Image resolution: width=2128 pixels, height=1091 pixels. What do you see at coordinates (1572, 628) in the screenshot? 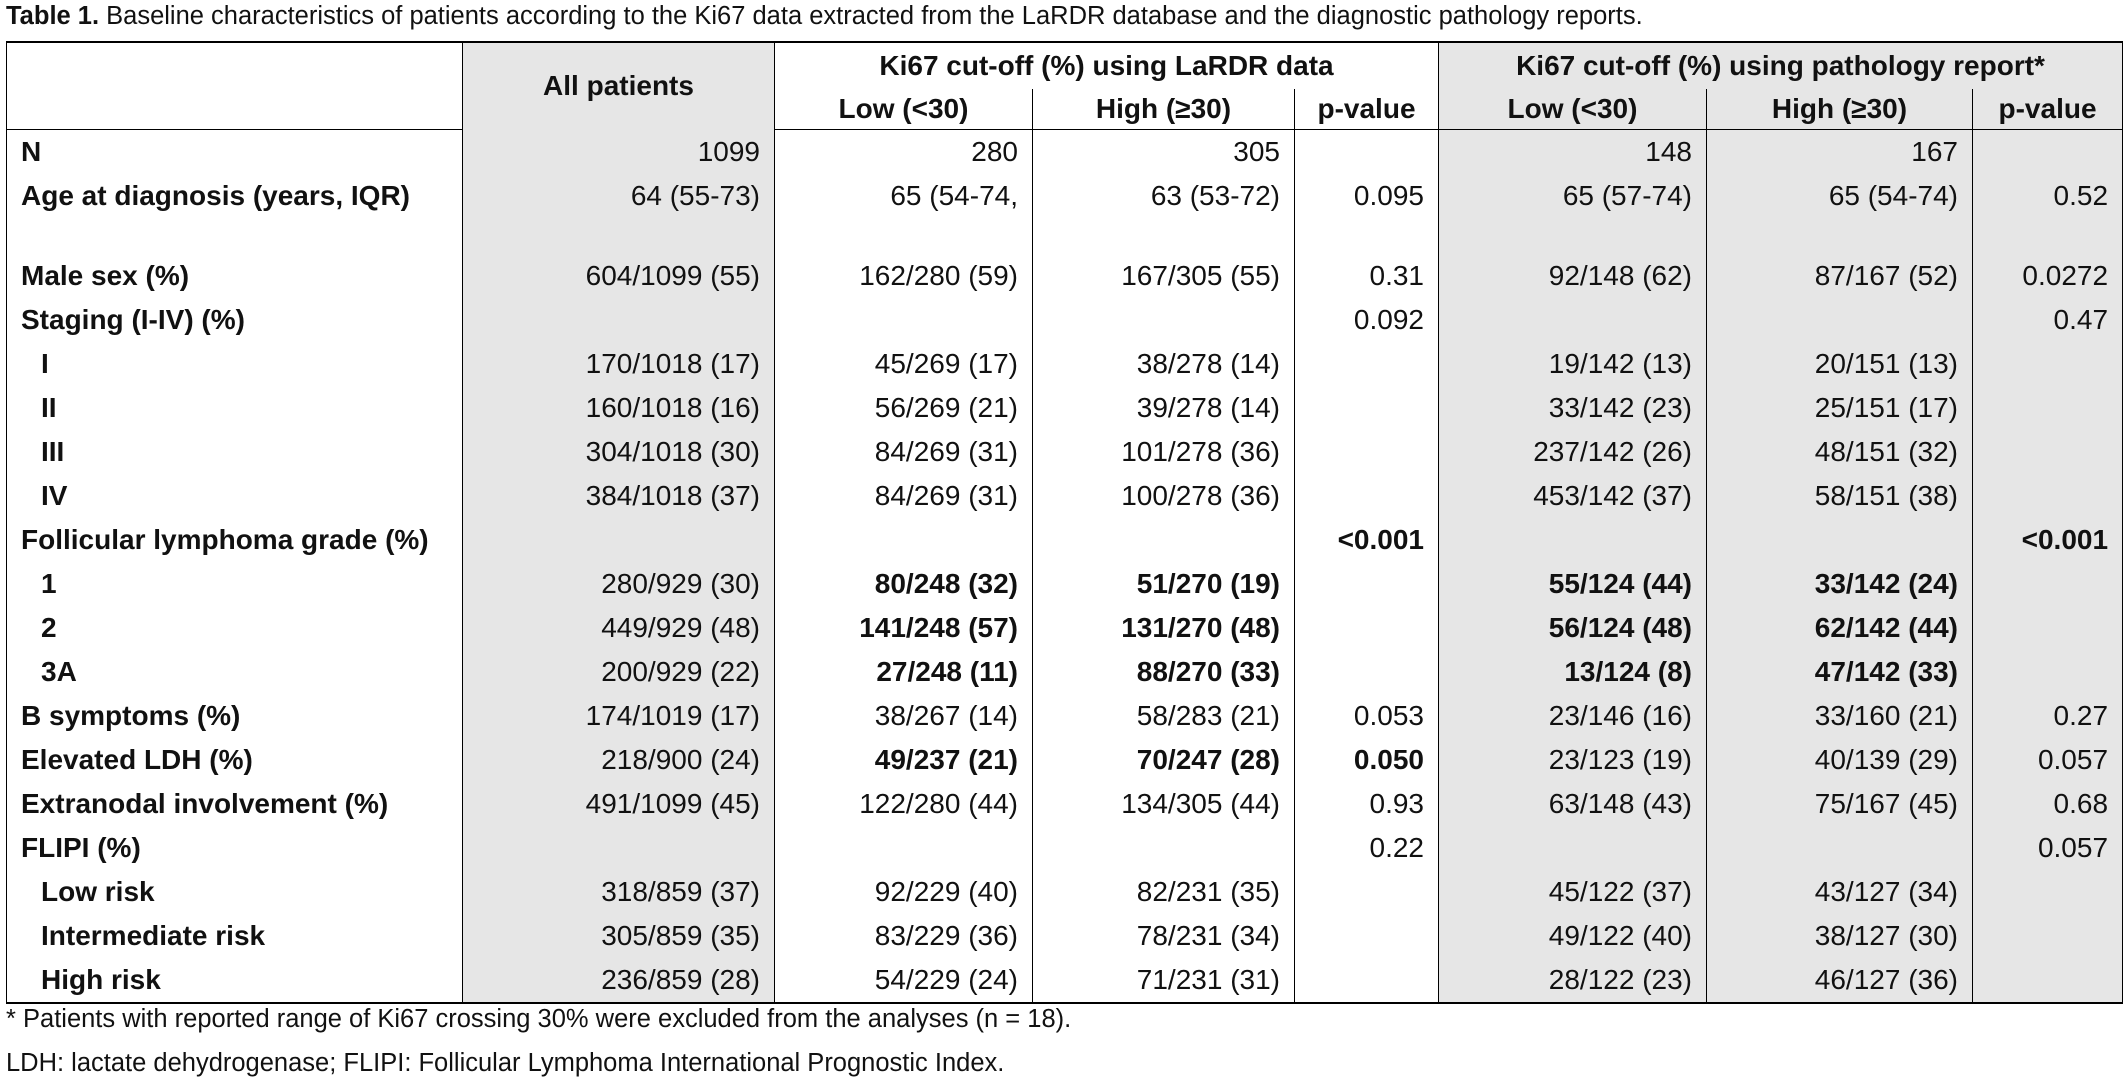
I see `cell-pathology-low: 56/124 (48)` at bounding box center [1572, 628].